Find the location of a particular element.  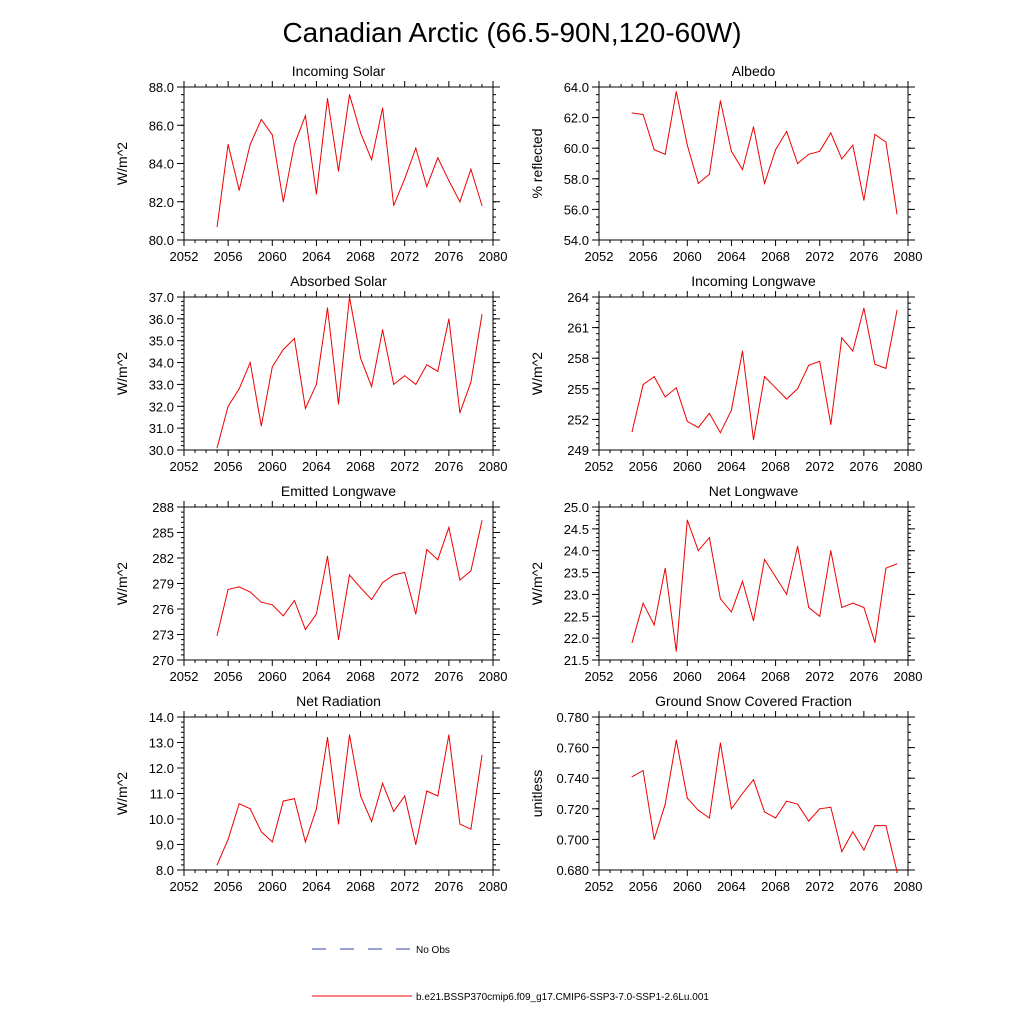

y-tick-label: 36.0 is located at coordinates (161, 319).